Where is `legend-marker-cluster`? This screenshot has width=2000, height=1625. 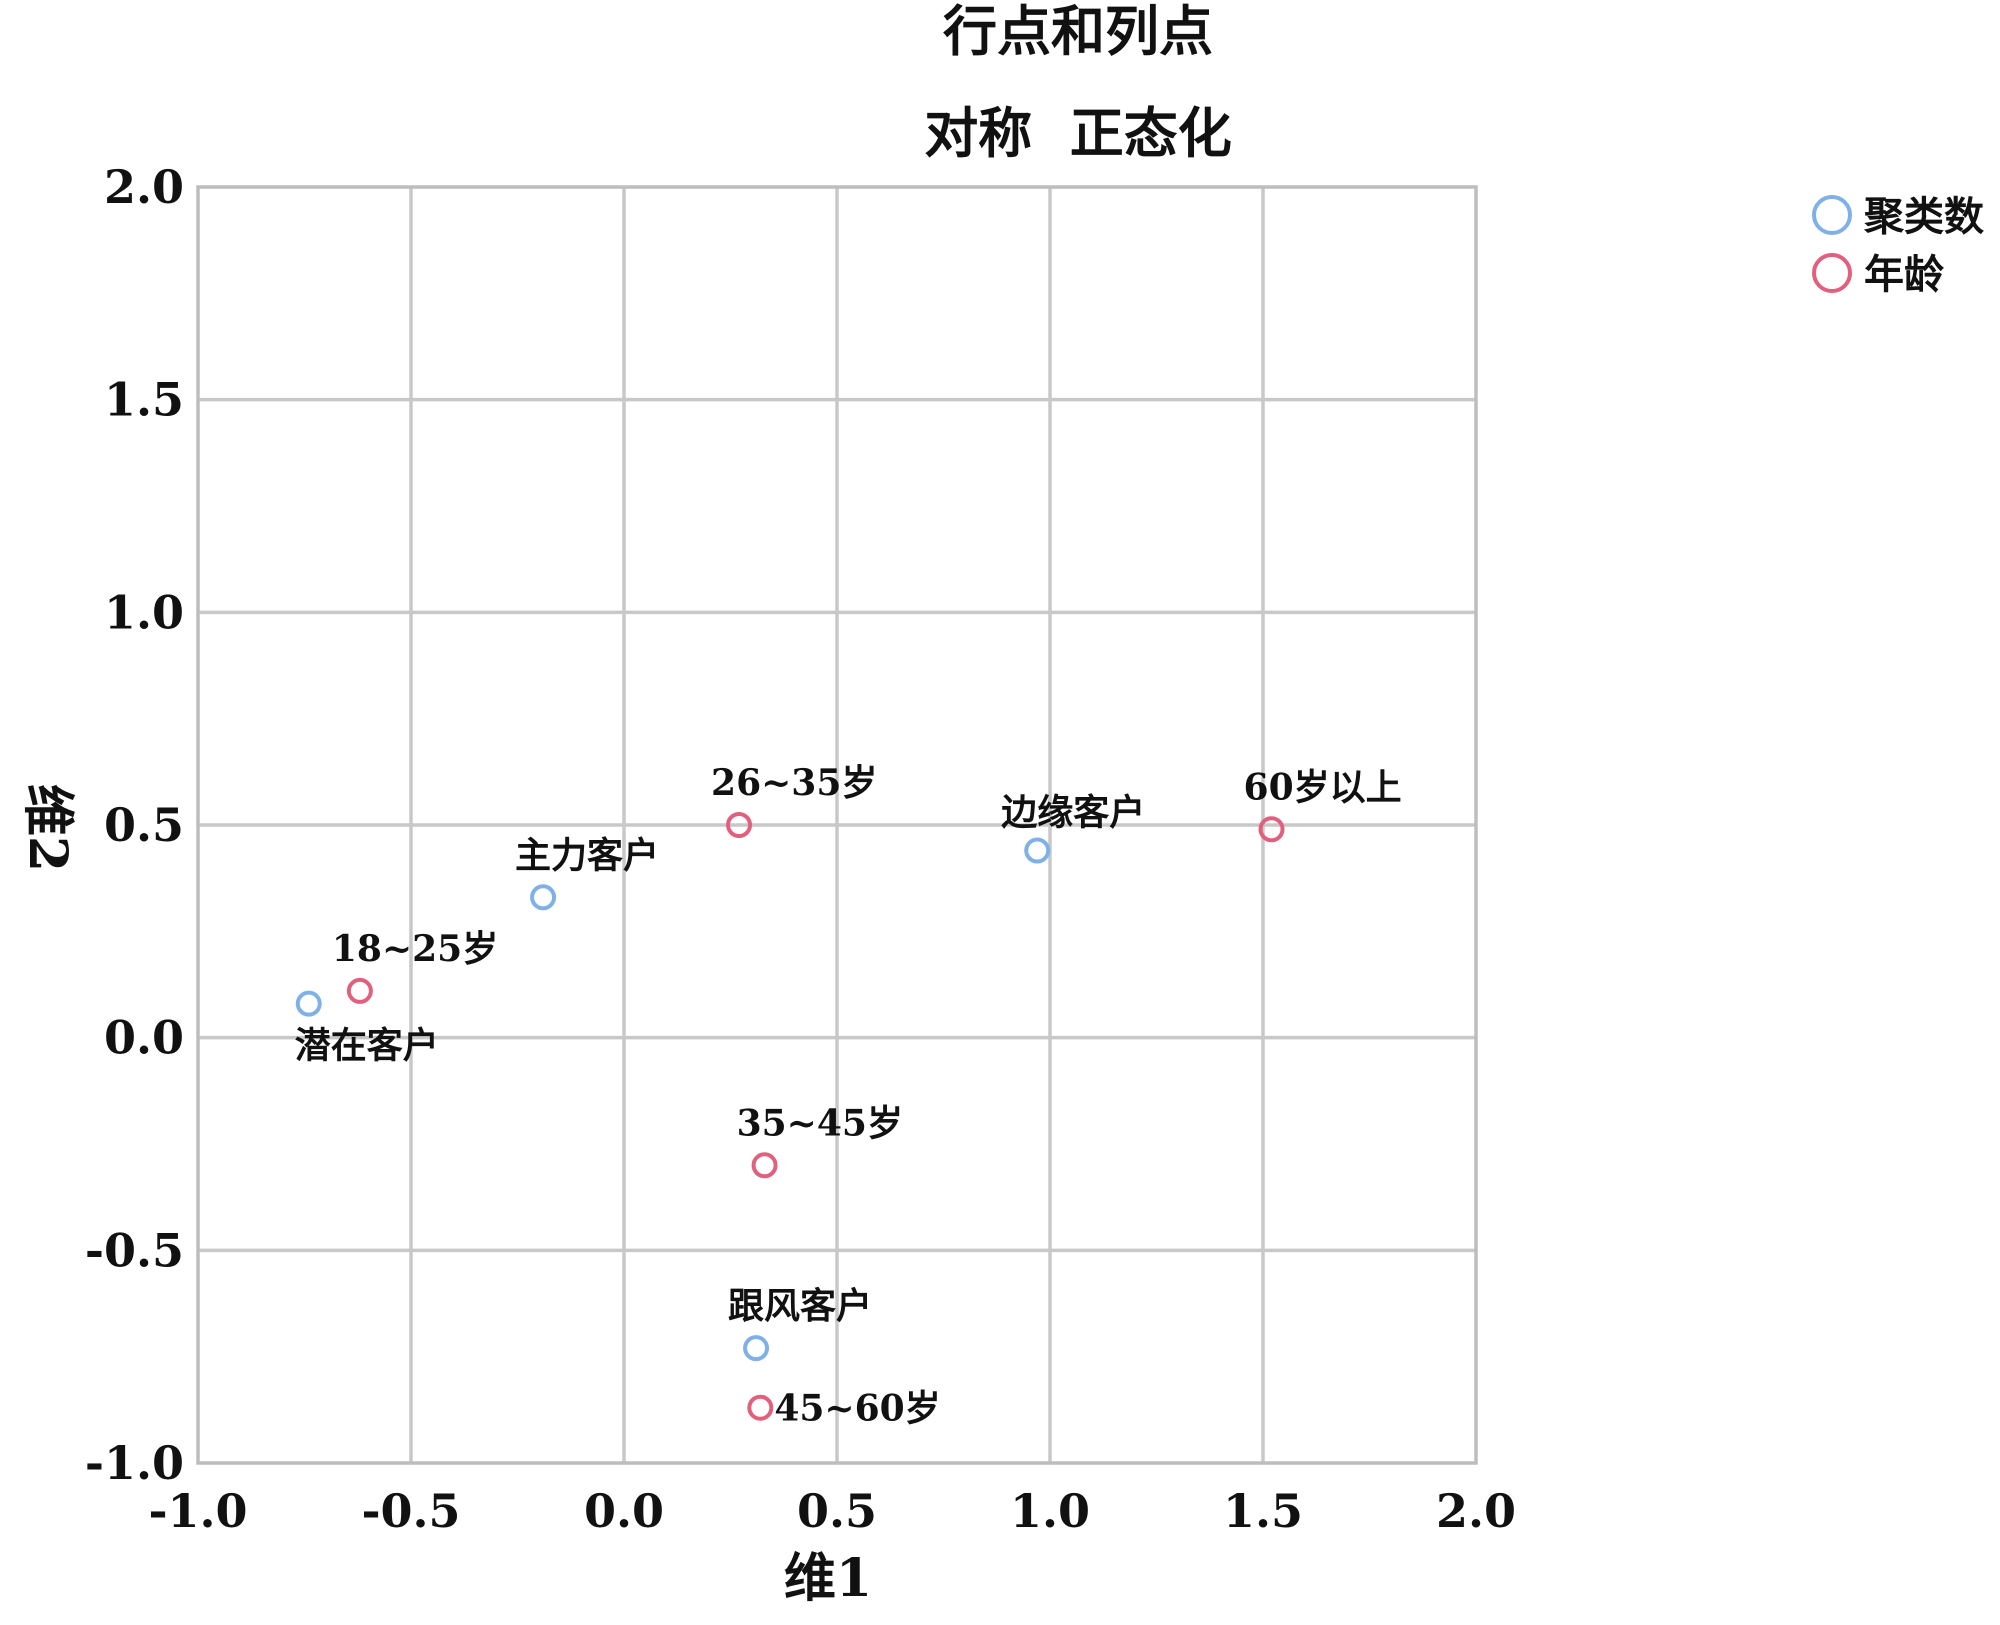
legend-marker-cluster is located at coordinates (1832, 215).